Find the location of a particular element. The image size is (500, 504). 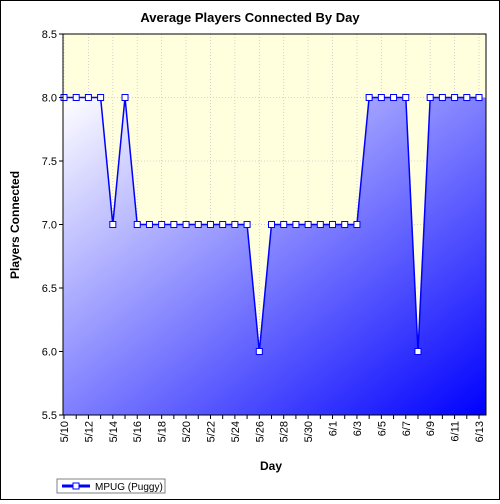

legend-box is located at coordinates (111, 486).